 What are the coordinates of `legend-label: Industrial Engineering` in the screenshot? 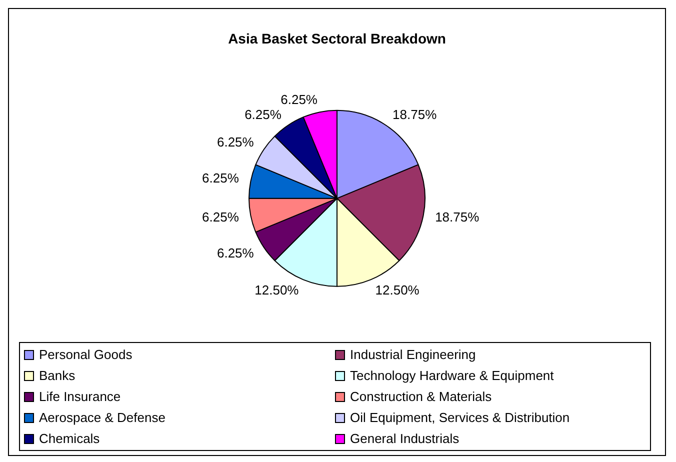 It's located at (413, 354).